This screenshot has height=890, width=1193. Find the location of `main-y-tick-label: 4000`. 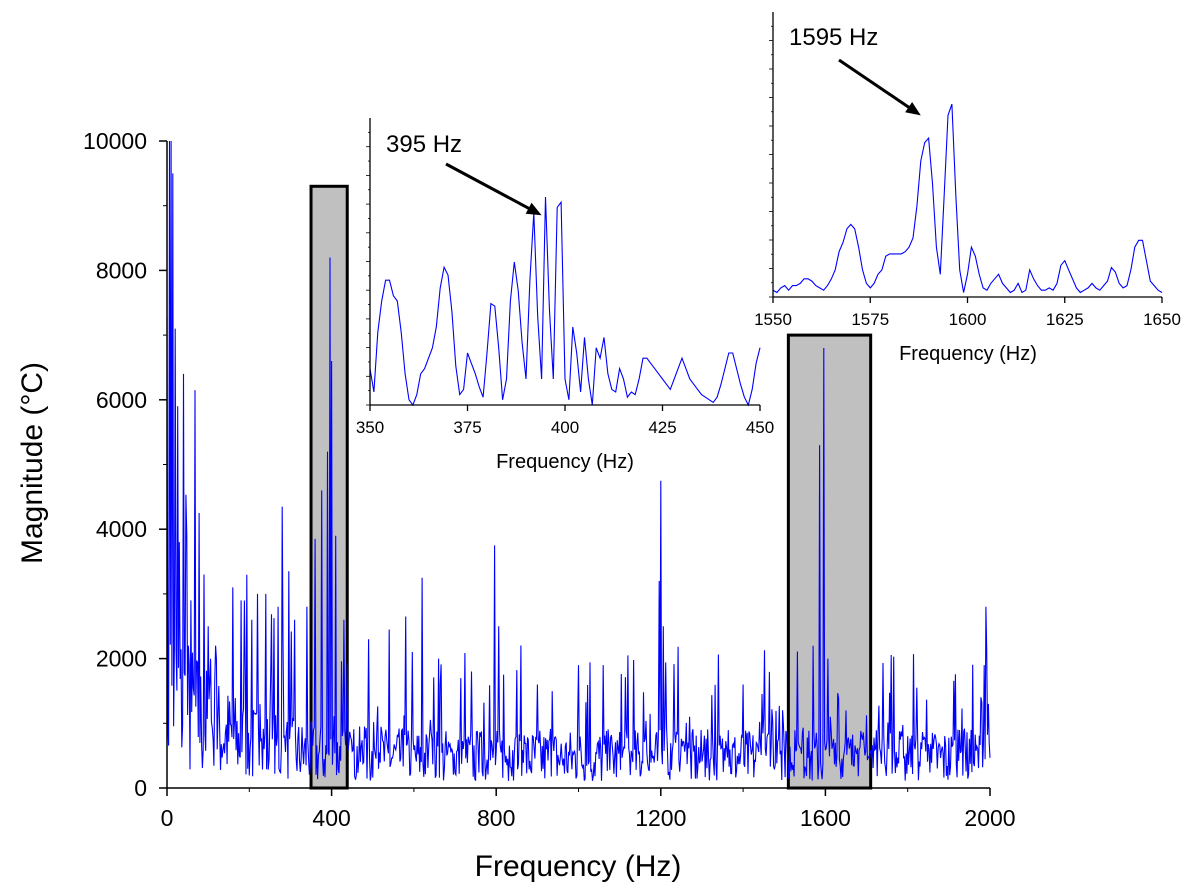

main-y-tick-label: 4000 is located at coordinates (121, 529).